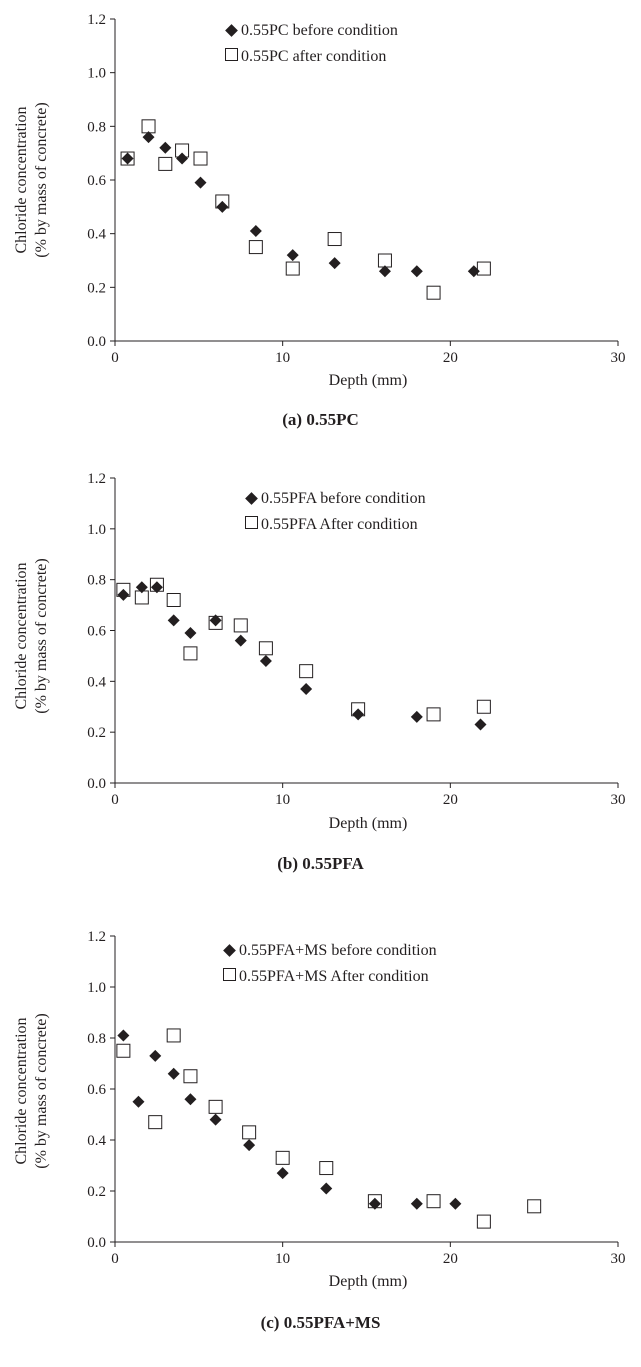 Image resolution: width=641 pixels, height=1367 pixels. Describe the element at coordinates (96, 733) in the screenshot. I see `chart-b-ytick-label: 0.2` at that location.